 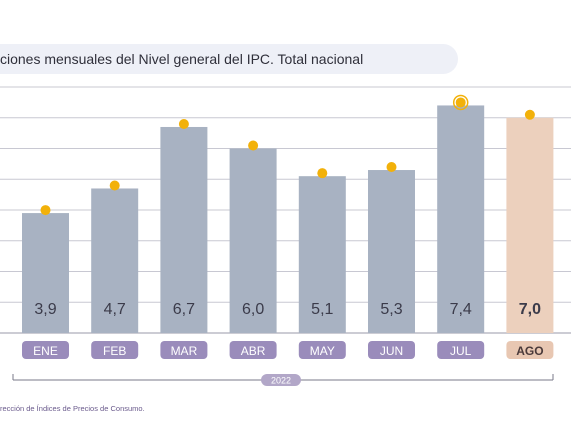 I want to click on value-label: 7,4, so click(x=461, y=309).